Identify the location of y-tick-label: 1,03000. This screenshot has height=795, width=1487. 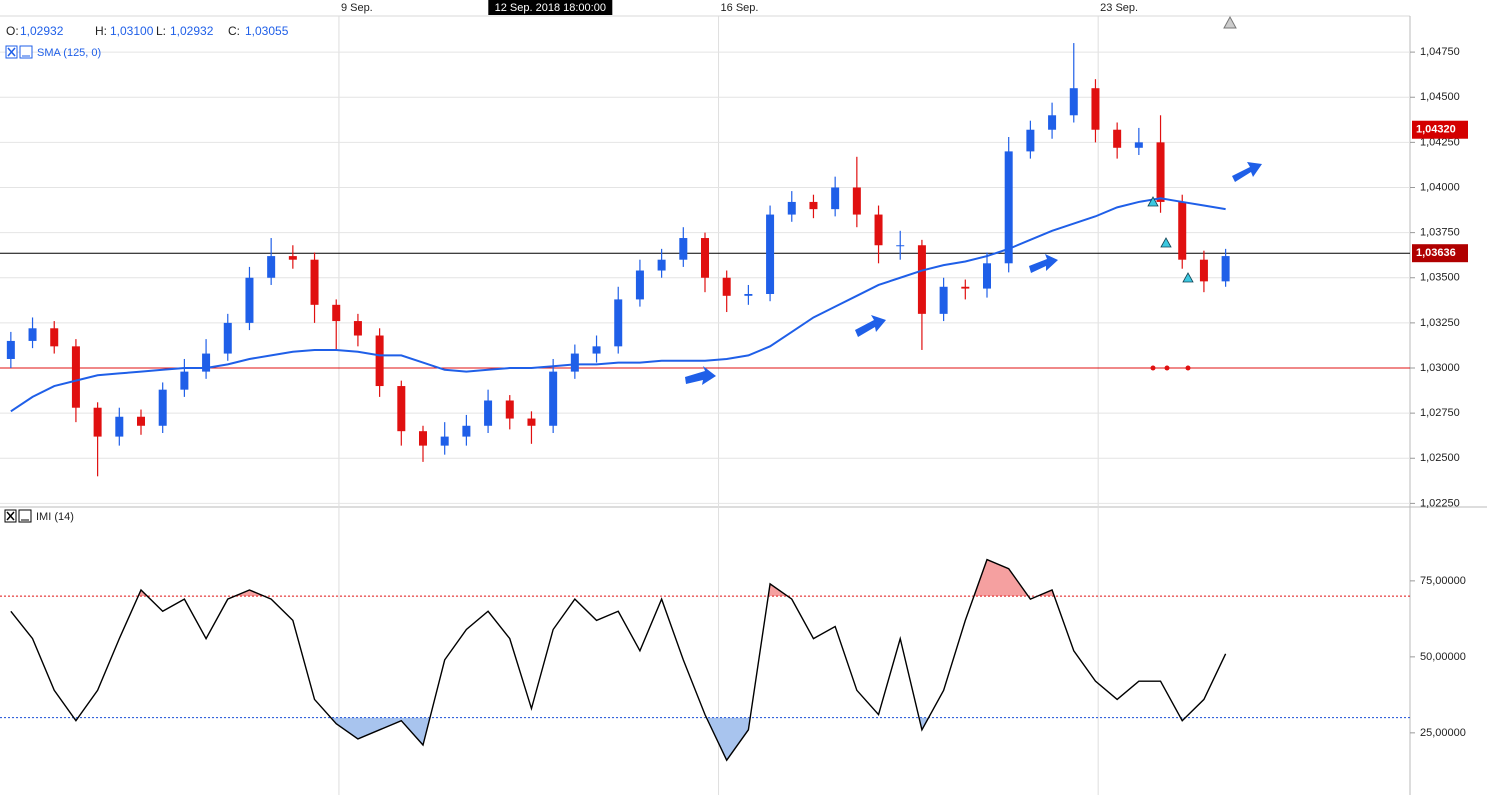
(1440, 368).